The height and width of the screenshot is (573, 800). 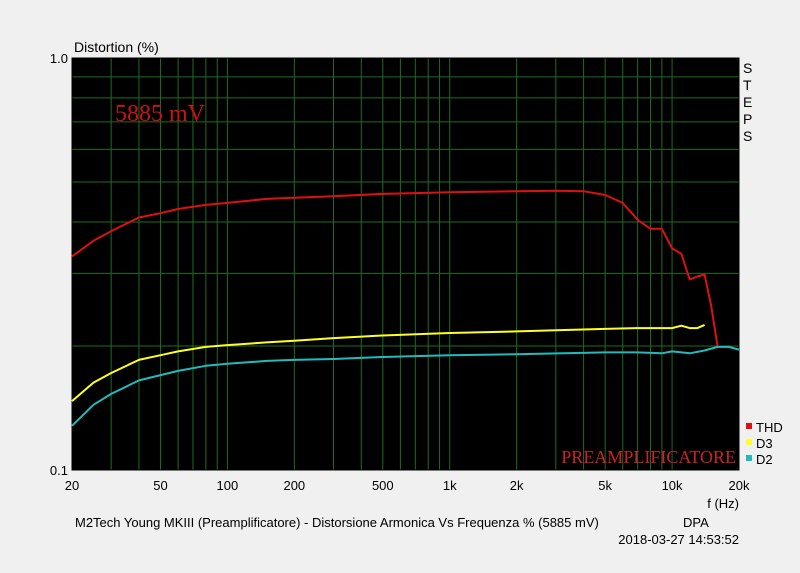 I want to click on x-tick-label: 100, so click(x=228, y=485).